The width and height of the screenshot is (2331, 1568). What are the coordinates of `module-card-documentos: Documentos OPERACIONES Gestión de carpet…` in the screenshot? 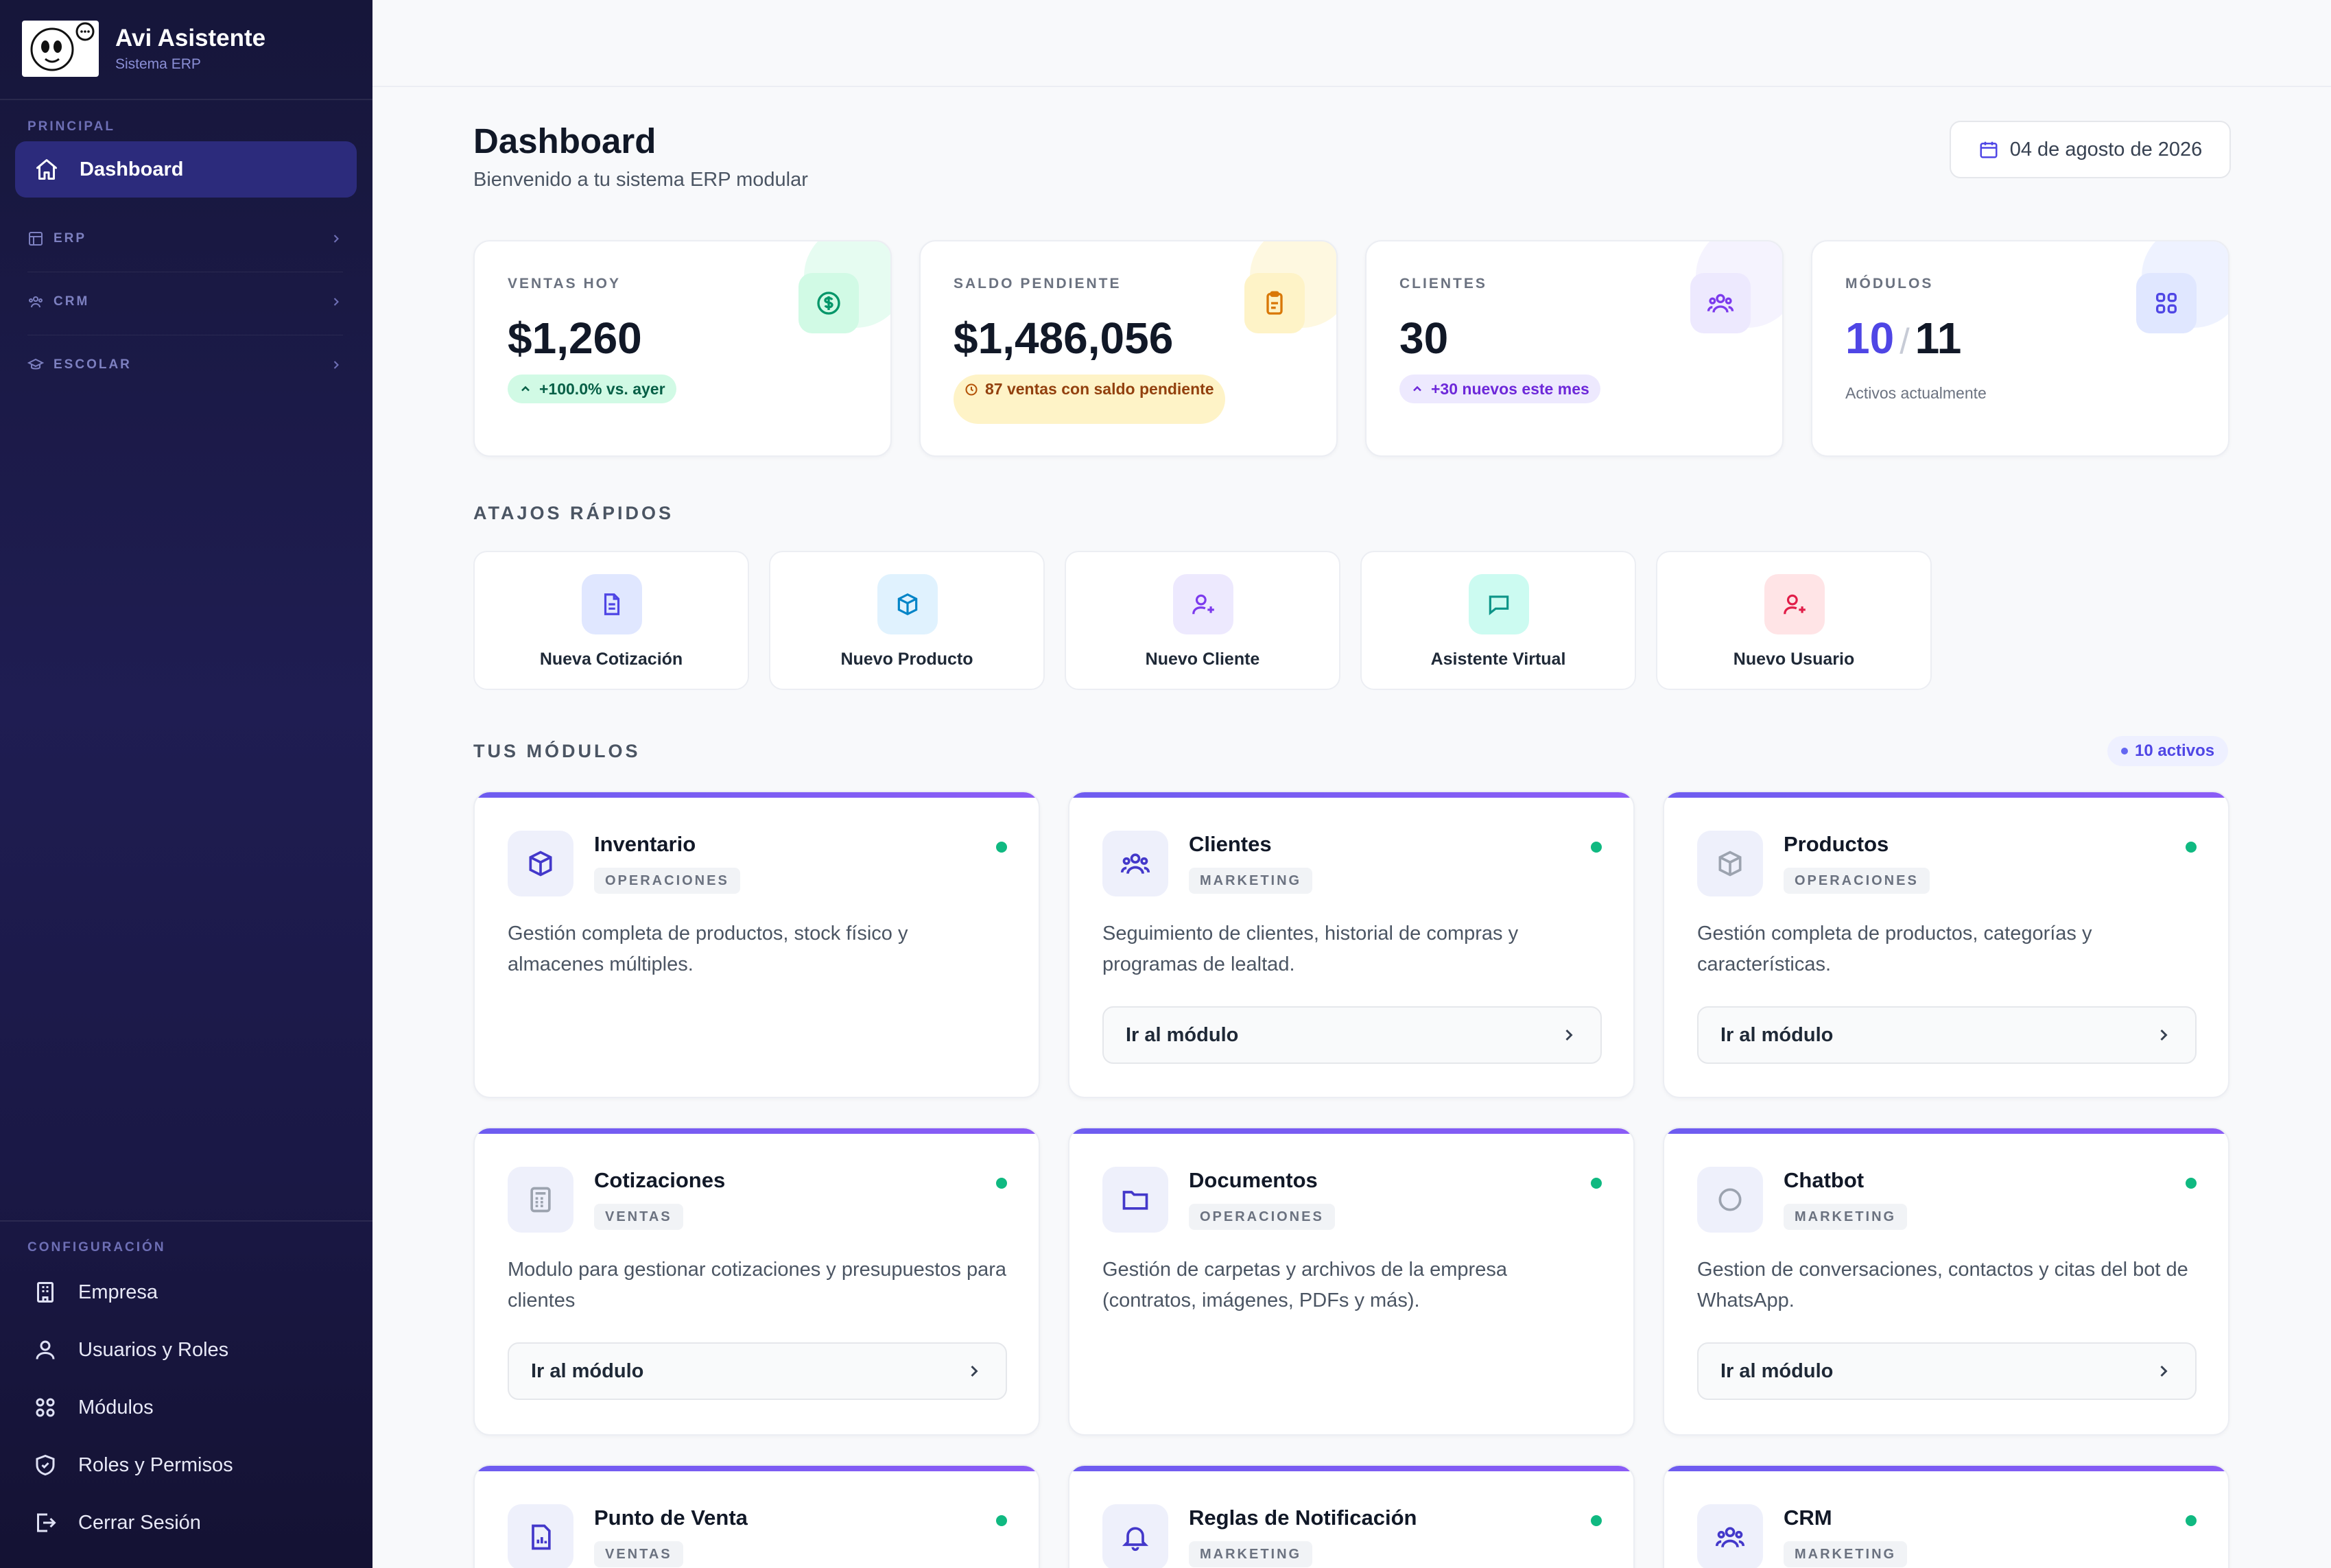 It's located at (1351, 1281).